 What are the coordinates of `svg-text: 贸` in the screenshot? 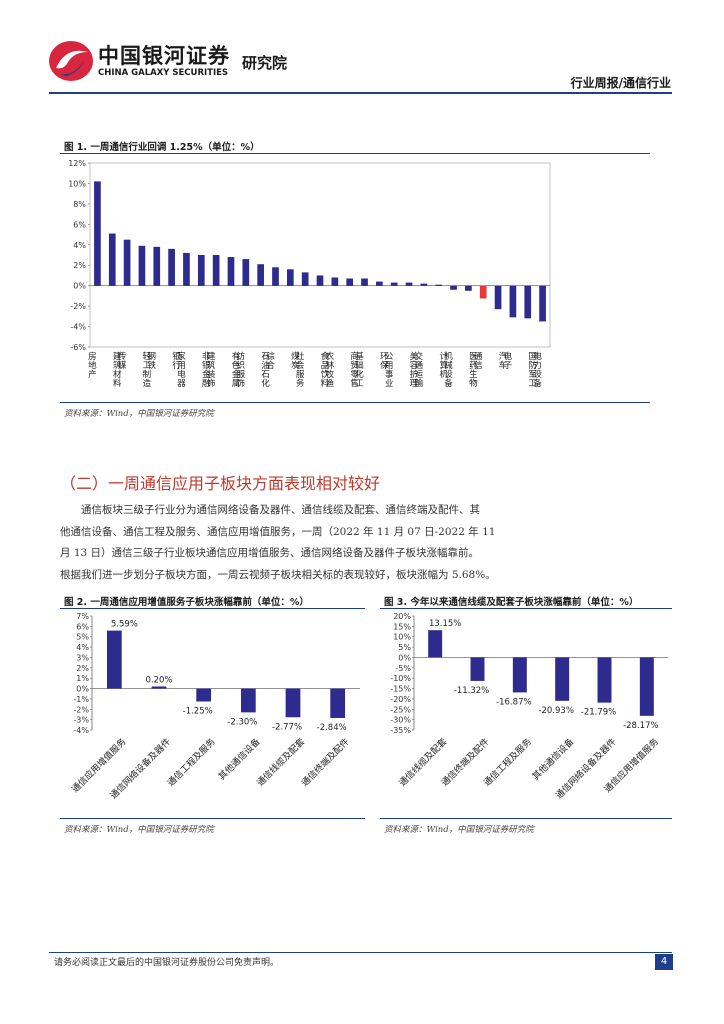 It's located at (354, 365).